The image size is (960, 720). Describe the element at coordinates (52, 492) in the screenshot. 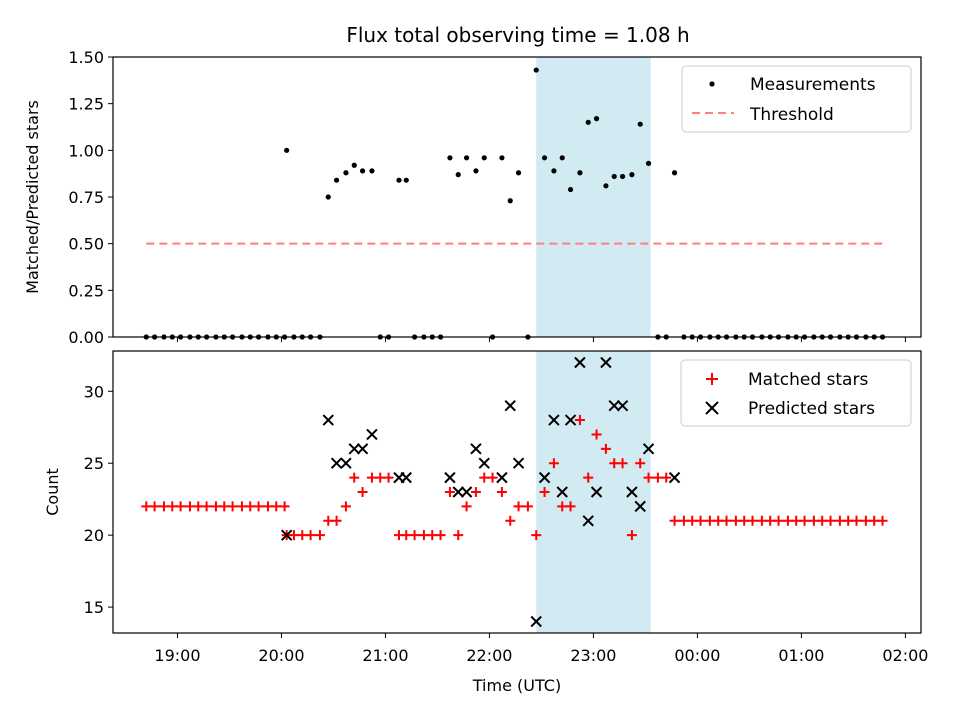

I see `bottom-y-axis-label: Count` at that location.